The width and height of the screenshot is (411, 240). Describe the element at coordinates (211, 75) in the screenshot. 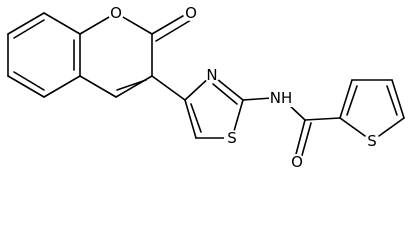

I see `atom-label: N` at that location.